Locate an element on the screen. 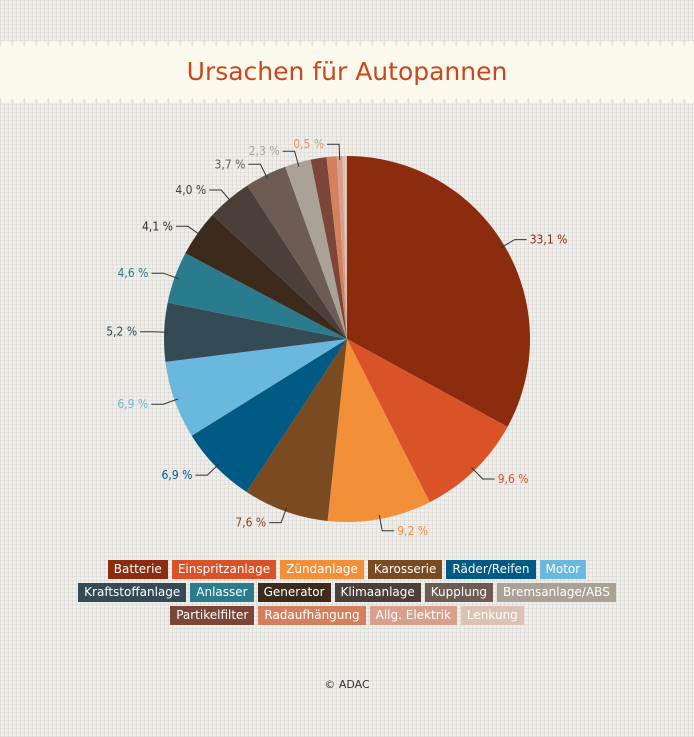 The width and height of the screenshot is (694, 737). leader-line-z-ndanlage is located at coordinates (386, 523).